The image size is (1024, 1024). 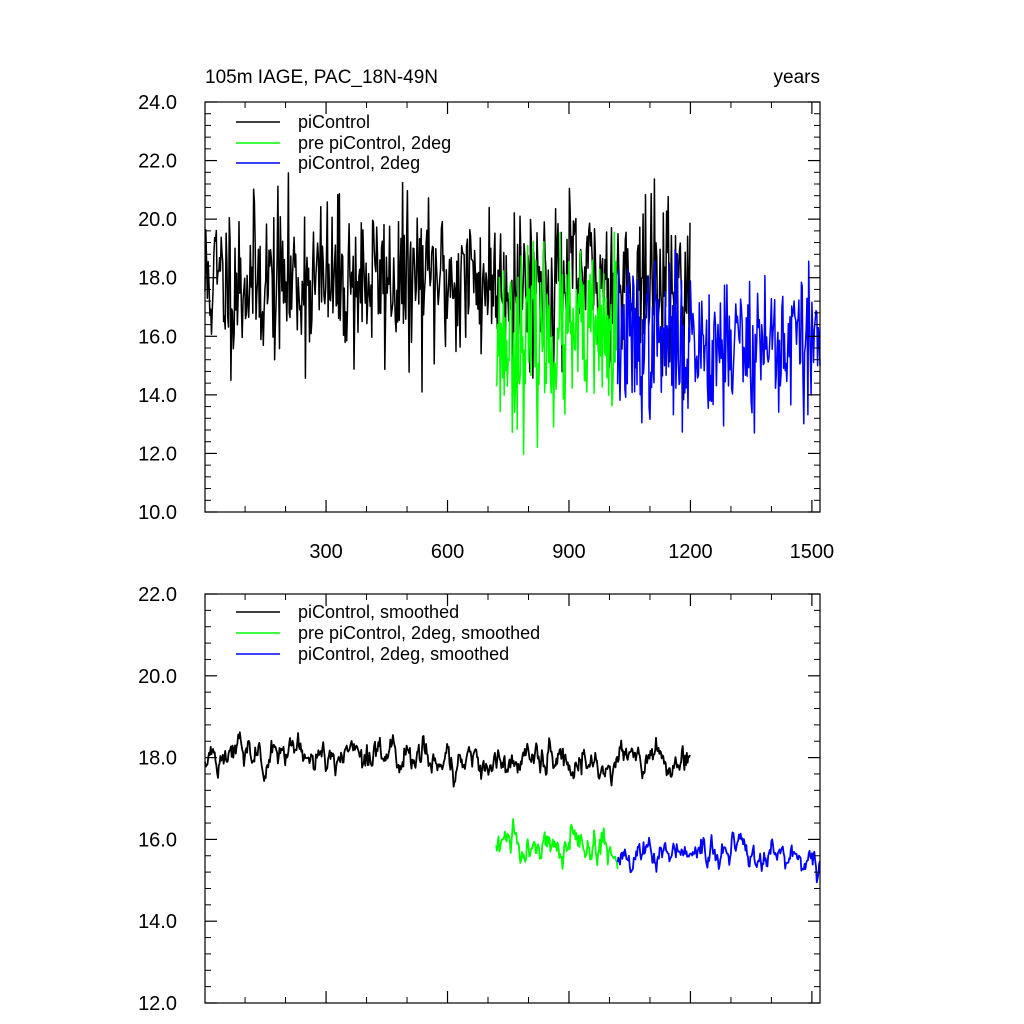 I want to click on legend-label-picontrol: piControl, so click(x=334, y=122).